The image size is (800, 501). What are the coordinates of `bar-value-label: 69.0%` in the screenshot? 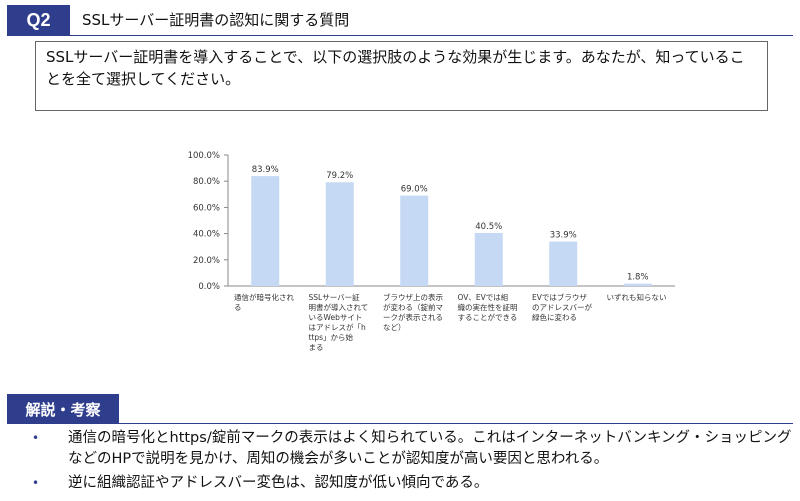 It's located at (414, 190).